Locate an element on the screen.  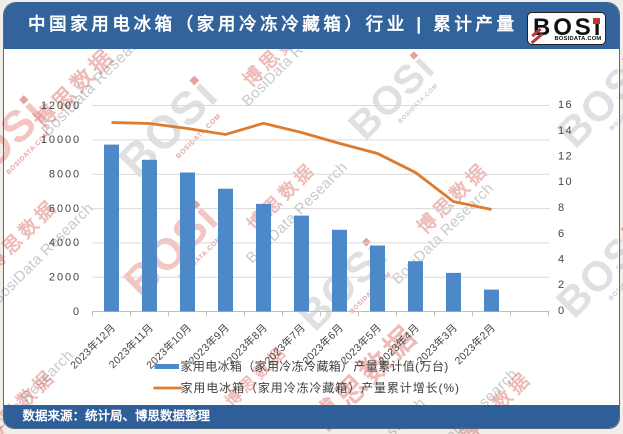
svg-text: 16 is located at coordinates (565, 105).